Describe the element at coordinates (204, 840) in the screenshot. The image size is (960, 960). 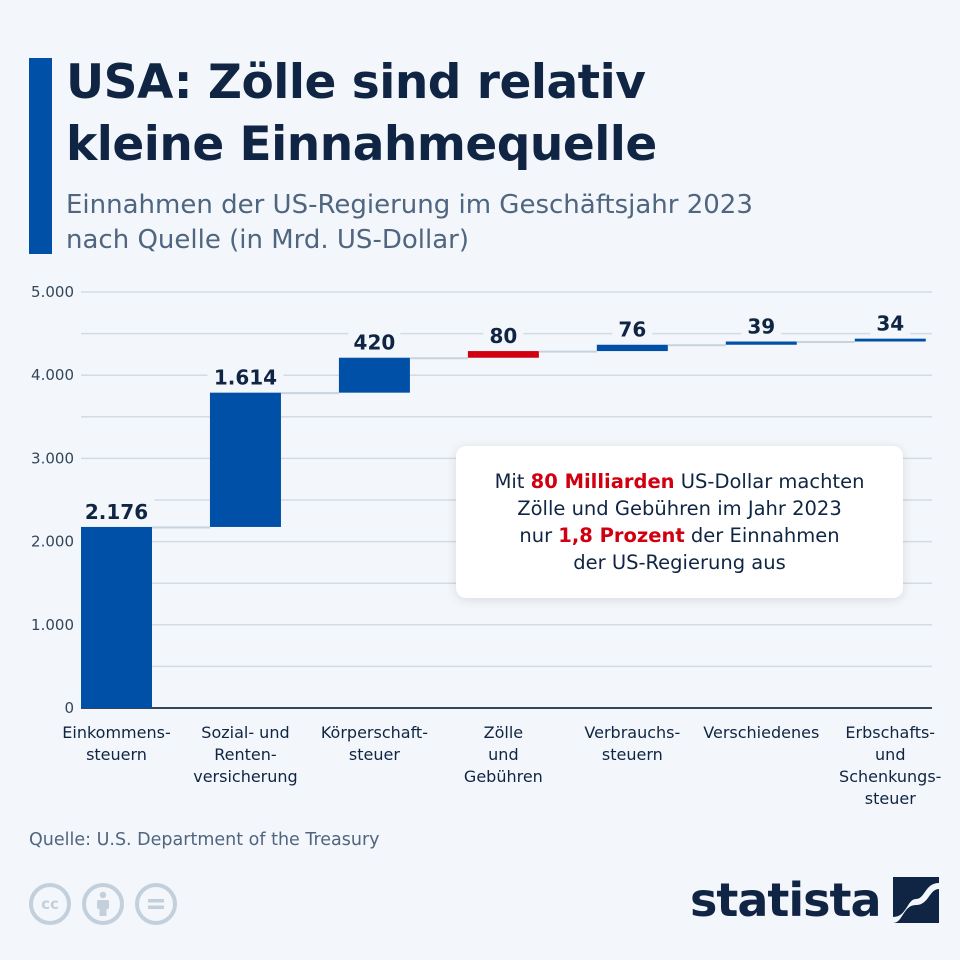
I see `source-note: Quelle: U.S. Department of the Treasury` at that location.